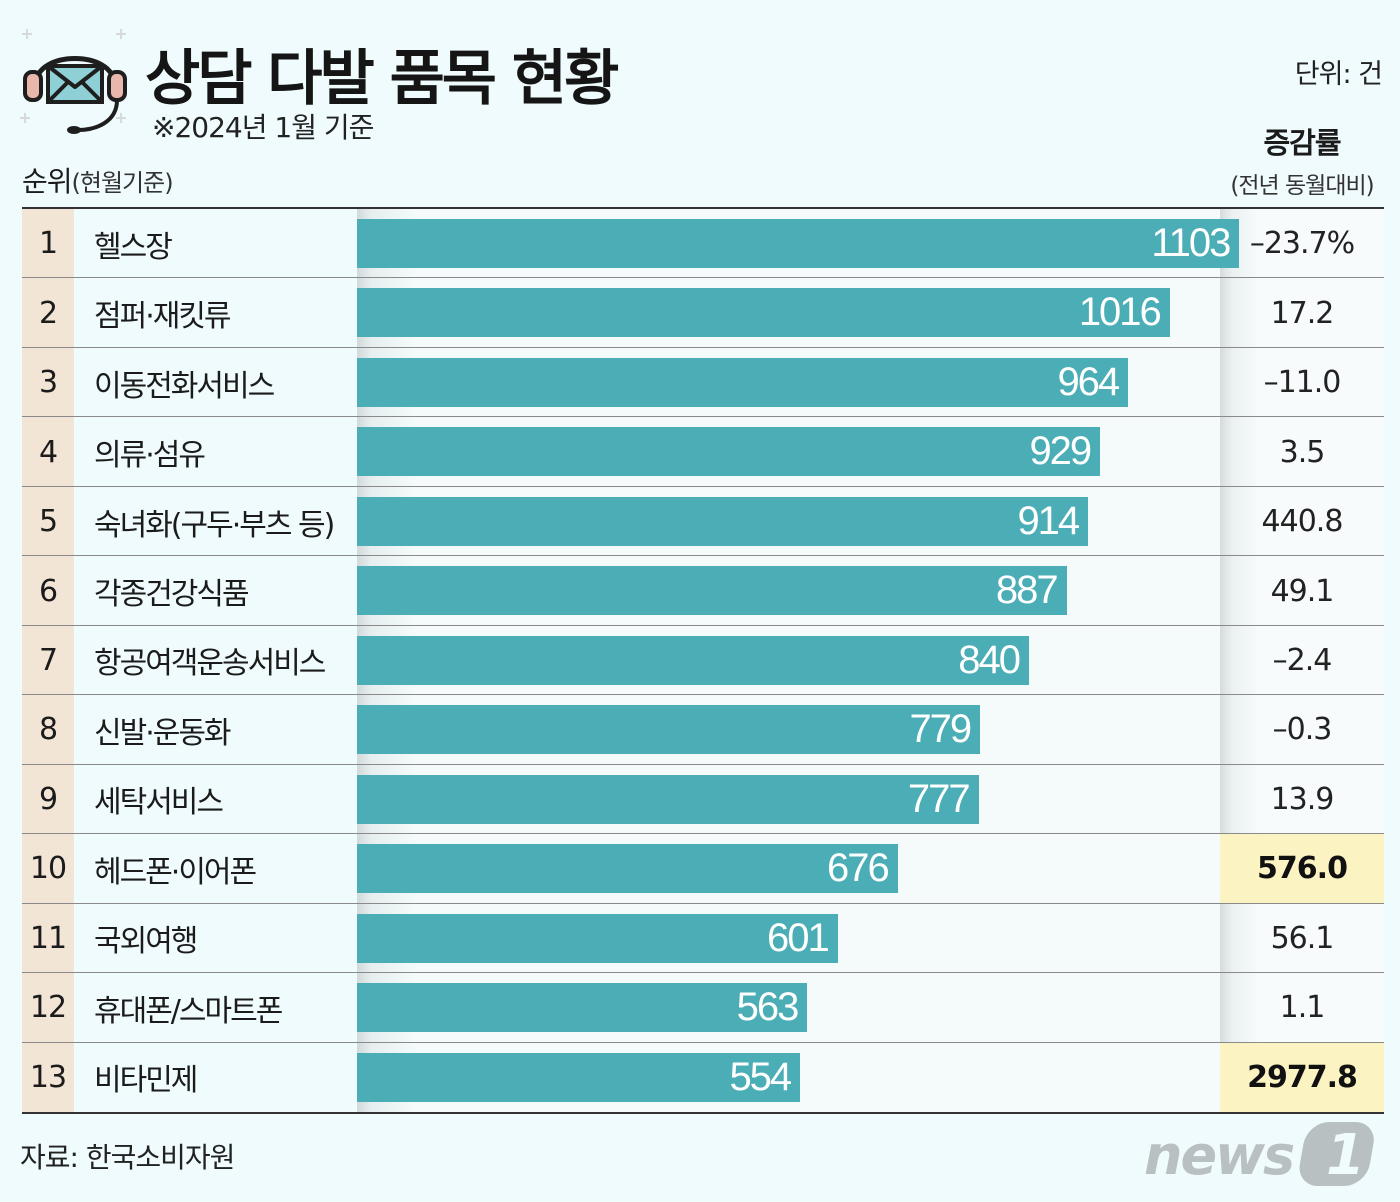 The image size is (1400, 1202). I want to click on bar: 779, so click(669, 730).